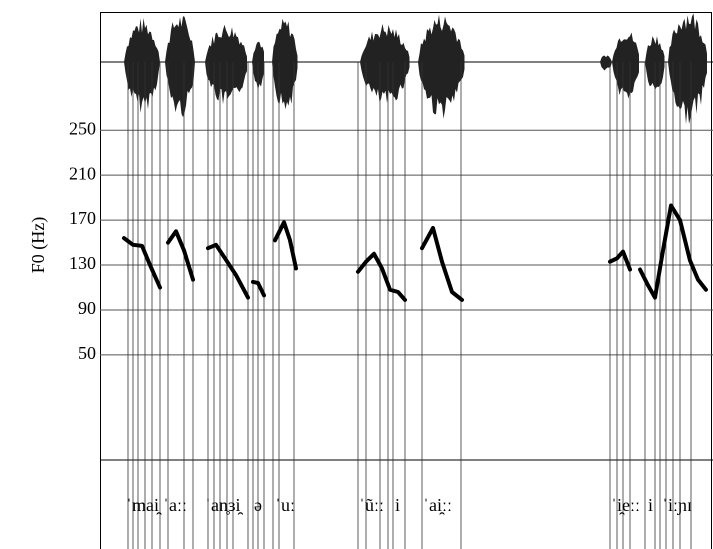  What do you see at coordinates (677, 505) in the screenshot?
I see `segment-label: ˈiːɲɪ` at bounding box center [677, 505].